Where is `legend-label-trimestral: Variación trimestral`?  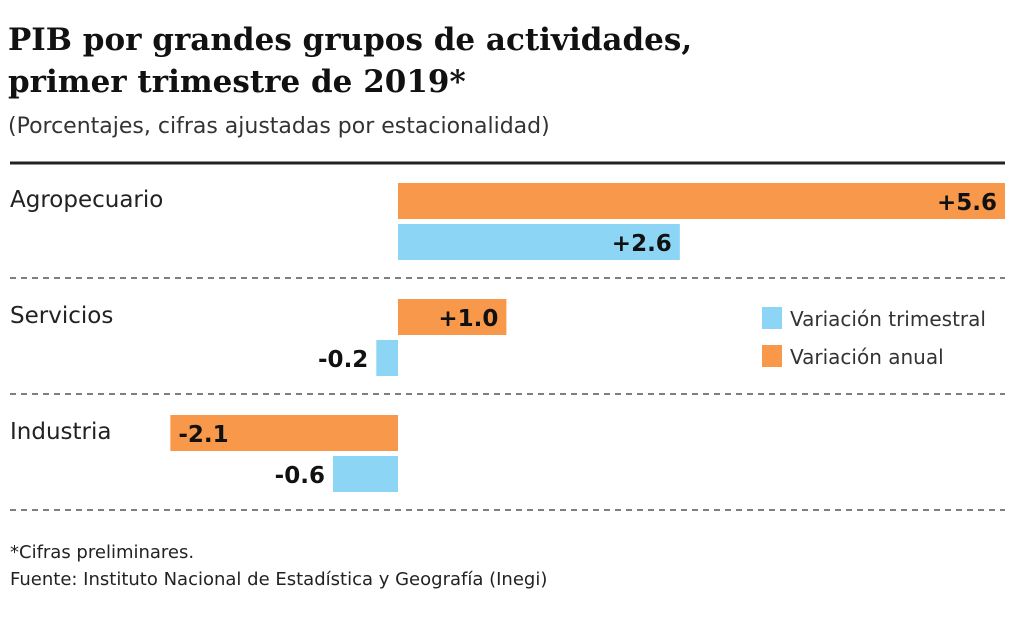
legend-label-trimestral: Variación trimestral is located at coordinates (888, 319).